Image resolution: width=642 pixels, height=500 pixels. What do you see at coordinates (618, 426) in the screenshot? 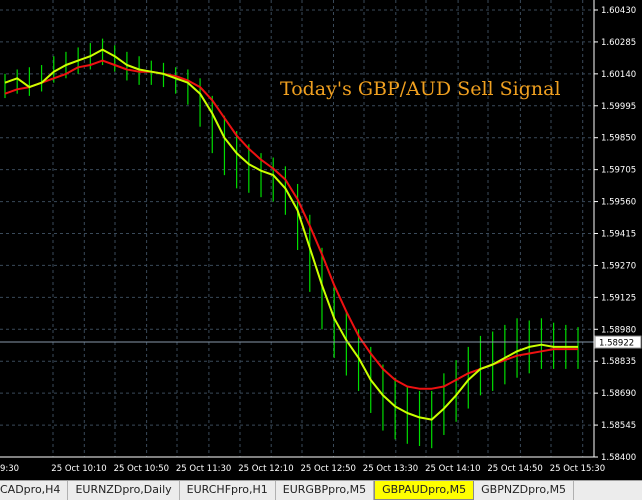
I see `y-tick-label: 1.58545` at bounding box center [618, 426].